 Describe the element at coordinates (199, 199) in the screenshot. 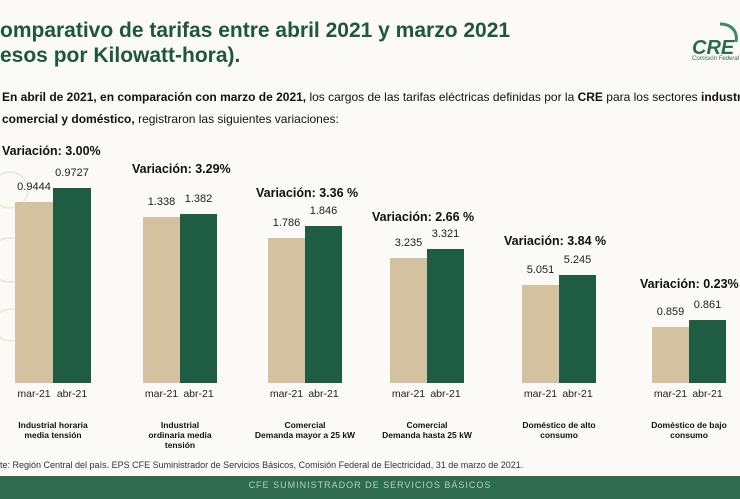

I see `value-label-abr-21: 1.382` at that location.